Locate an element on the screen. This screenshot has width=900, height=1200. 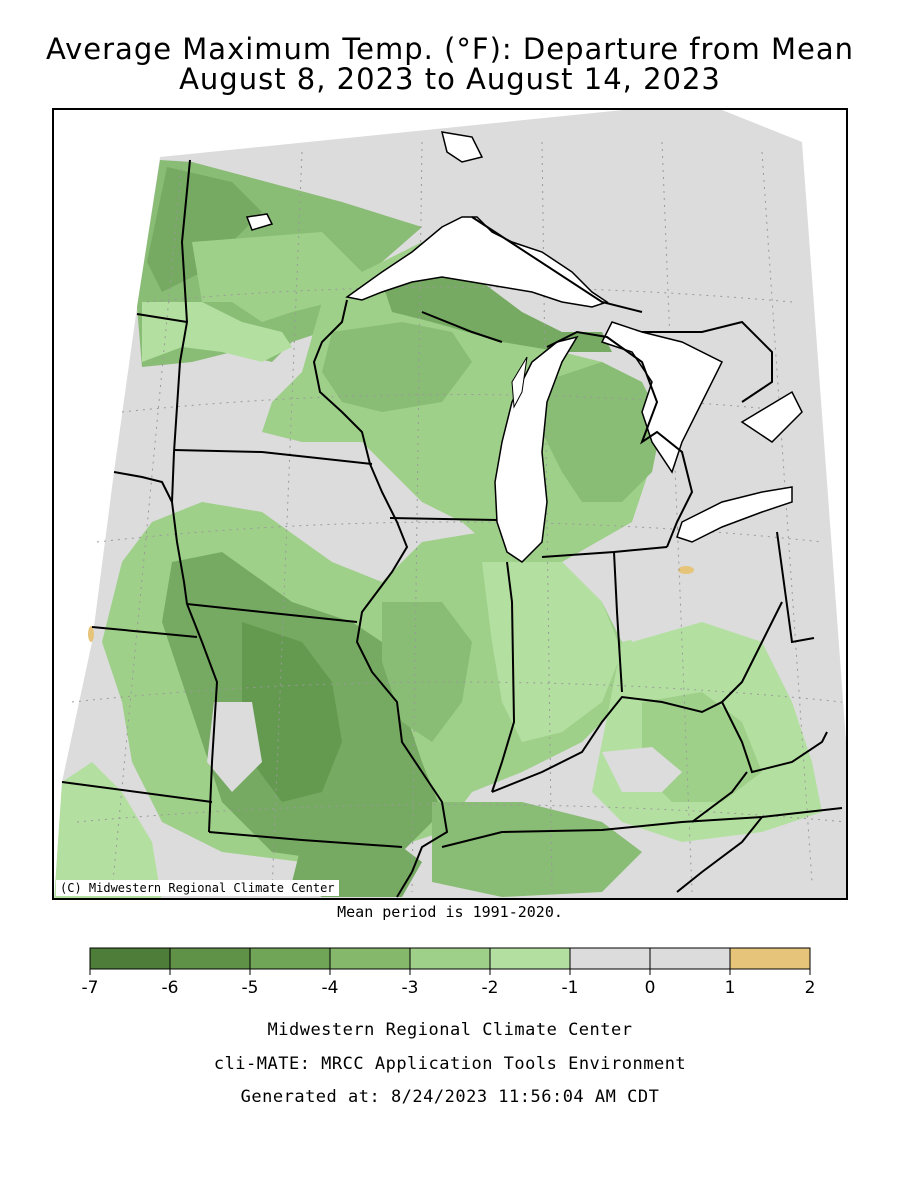
michigan-lp-outline is located at coordinates (620, 439).